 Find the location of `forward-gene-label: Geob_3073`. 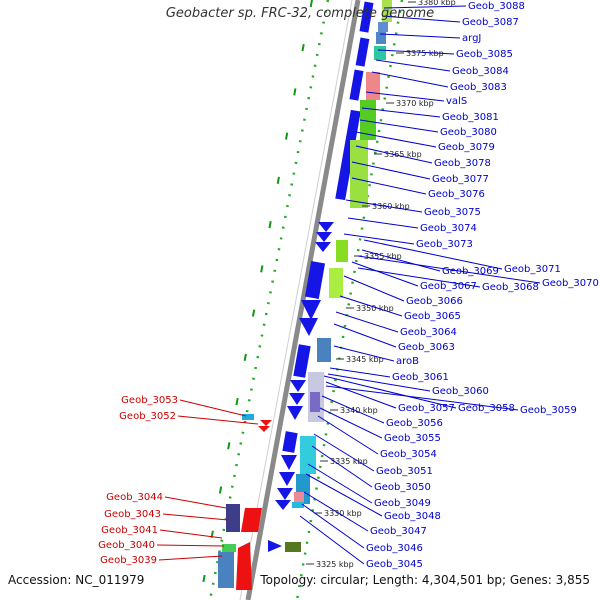

forward-gene-label: Geob_3073 is located at coordinates (444, 244).